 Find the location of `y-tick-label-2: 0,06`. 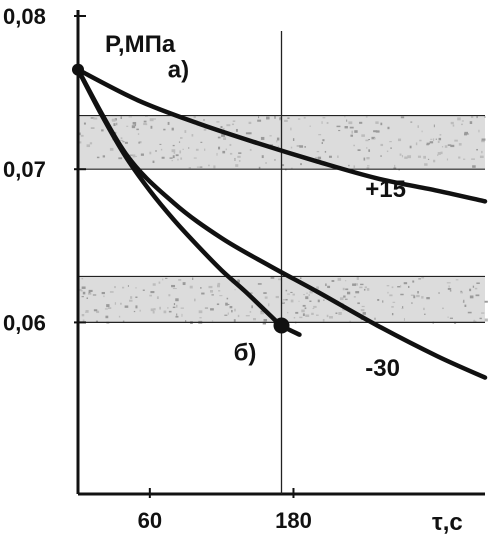

y-tick-label-2: 0,06 is located at coordinates (24, 322).